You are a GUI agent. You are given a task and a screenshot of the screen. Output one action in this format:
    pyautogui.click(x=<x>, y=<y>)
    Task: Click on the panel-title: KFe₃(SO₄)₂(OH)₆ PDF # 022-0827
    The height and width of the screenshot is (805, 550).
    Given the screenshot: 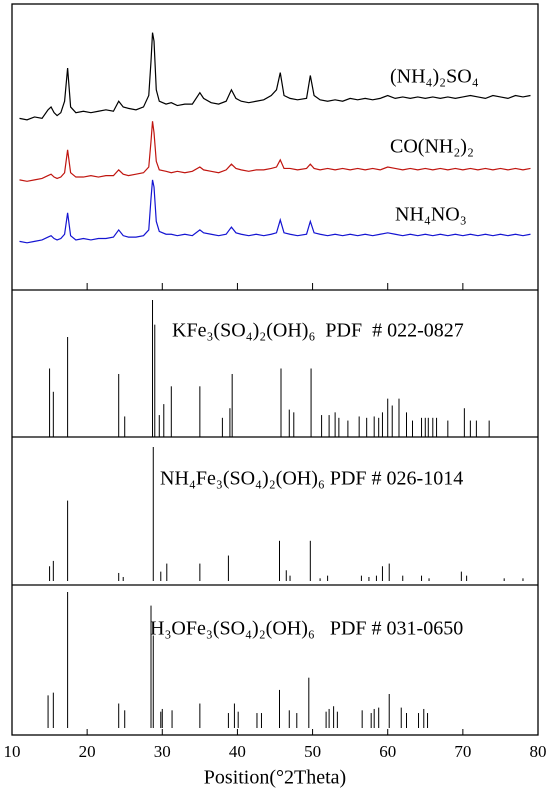 What is the action you would take?
    pyautogui.click(x=318, y=331)
    